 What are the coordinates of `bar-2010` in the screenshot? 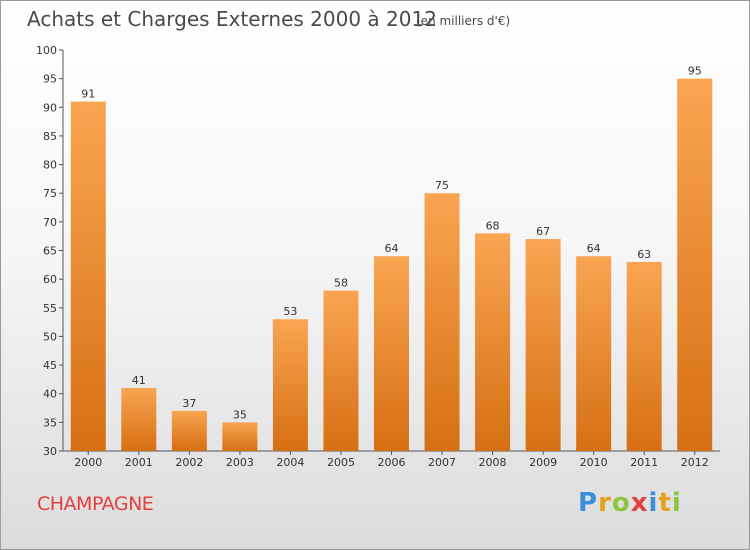 It's located at (594, 353).